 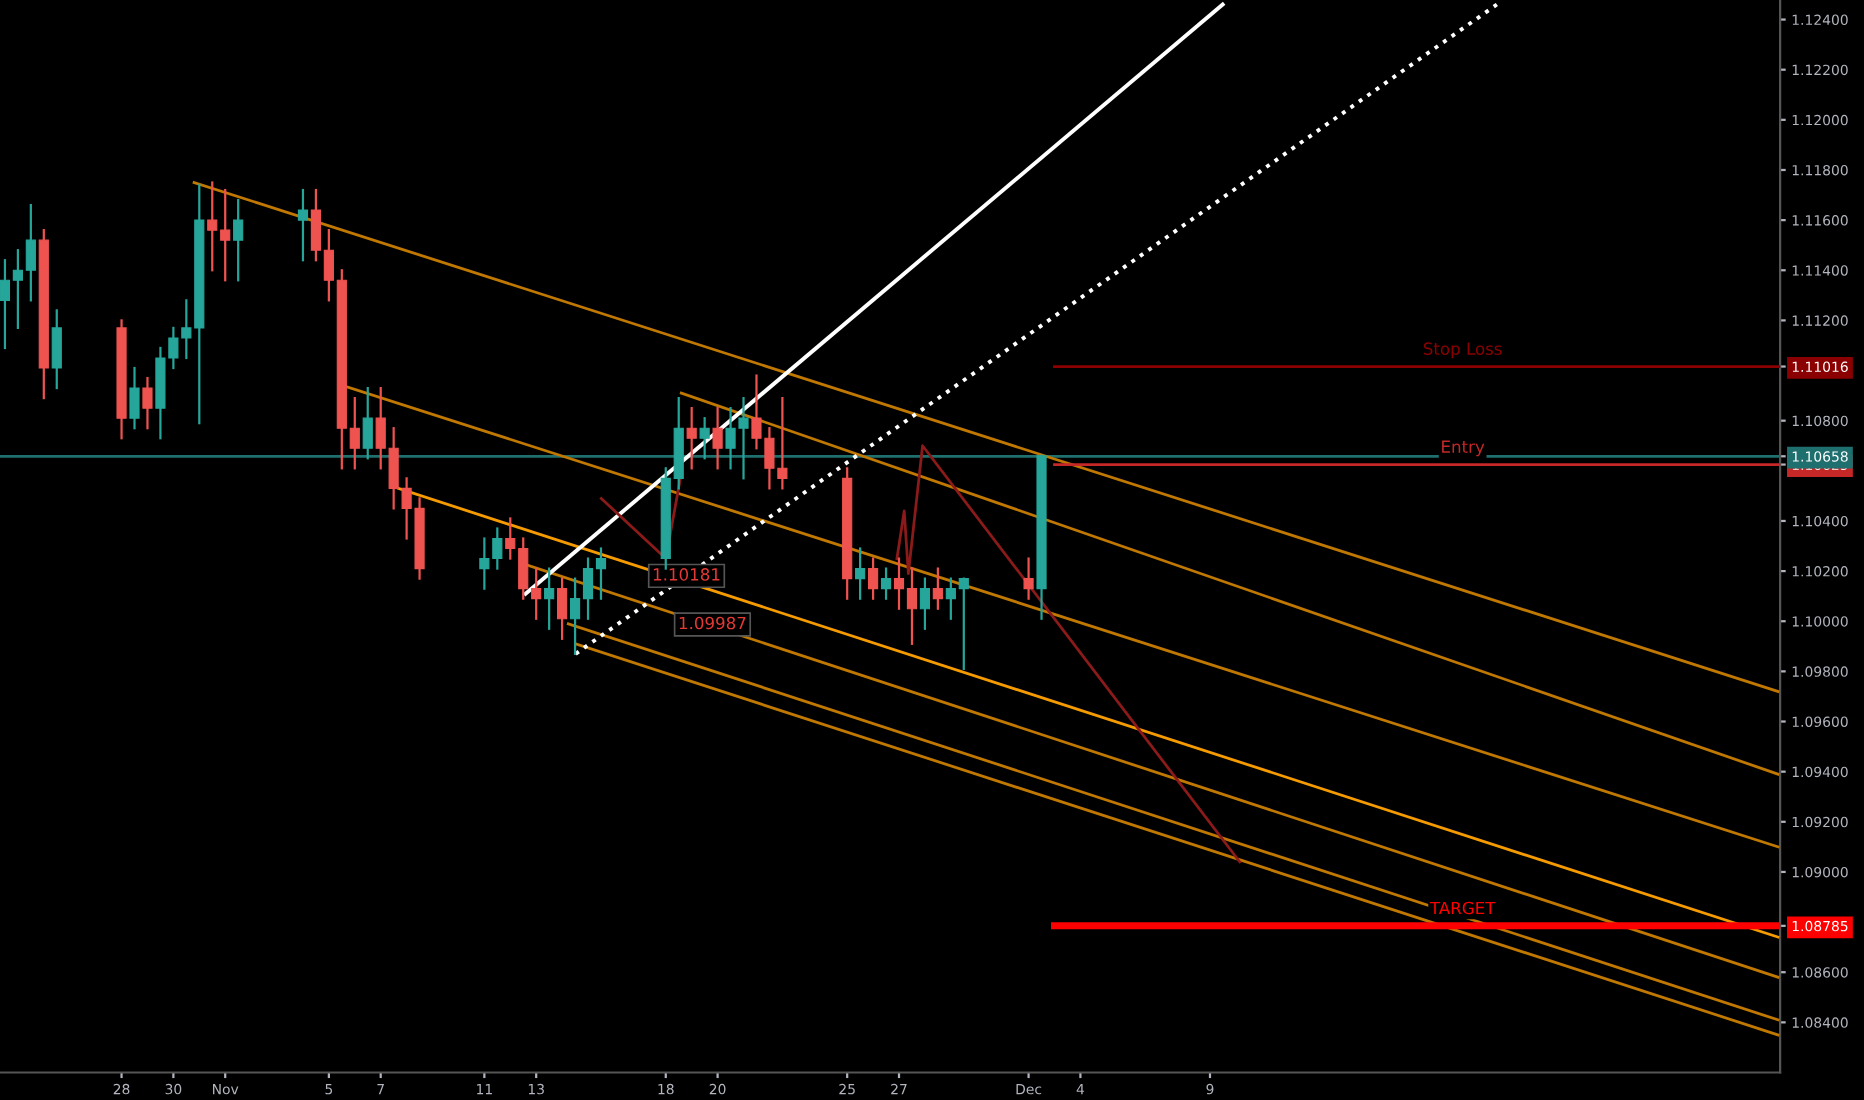 I want to click on ref-line-label: TARGET, so click(x=1462, y=908).